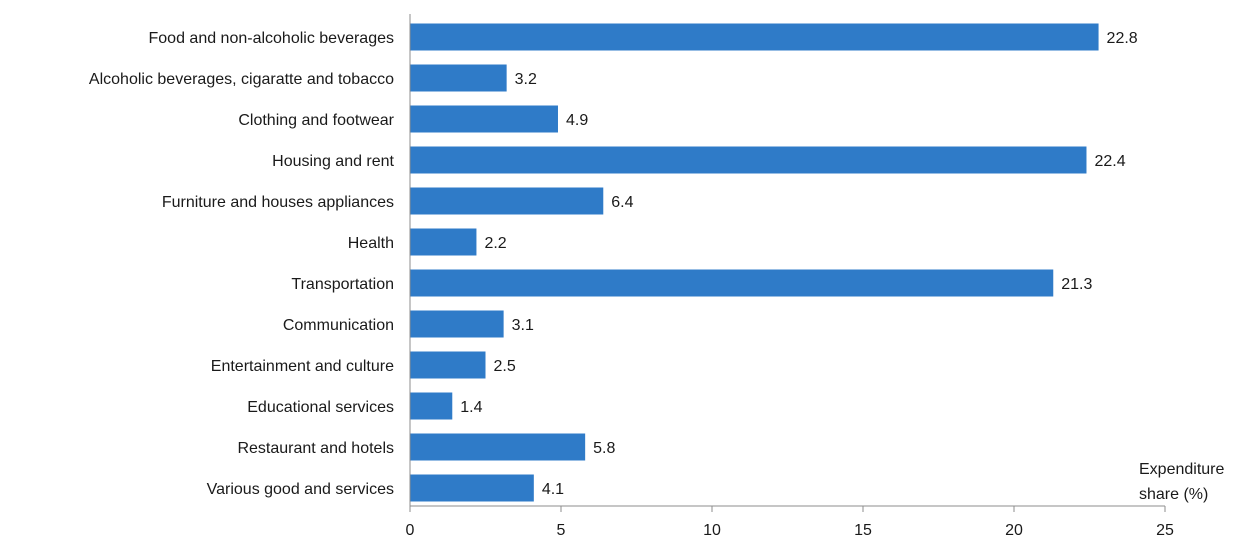  What do you see at coordinates (315, 448) in the screenshot?
I see `category-label: Restaurant and hotels` at bounding box center [315, 448].